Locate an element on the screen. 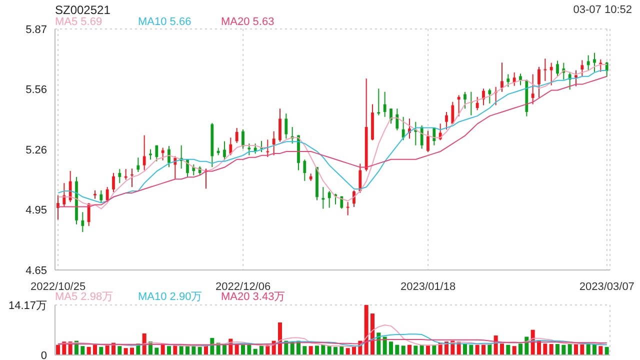 The height and width of the screenshot is (360, 640). y-tick-label: 14.17万 is located at coordinates (27, 306).